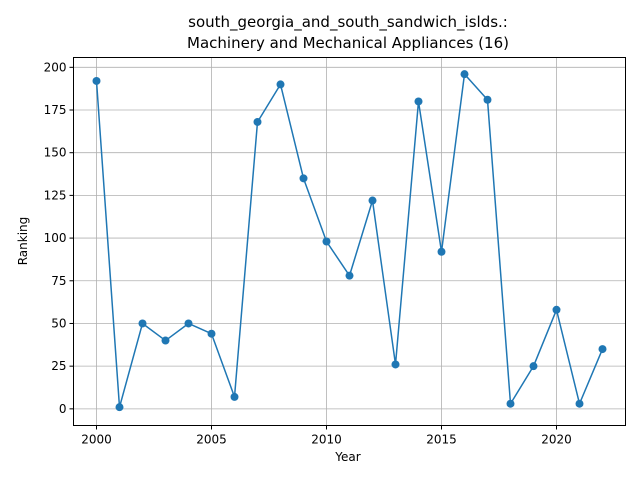 This screenshot has height=480, width=640. I want to click on y-tick-label: 125, so click(55, 195).